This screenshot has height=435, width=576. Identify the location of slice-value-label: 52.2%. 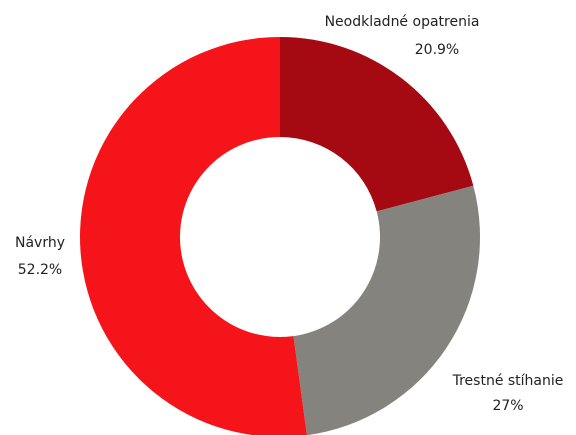
(40, 270).